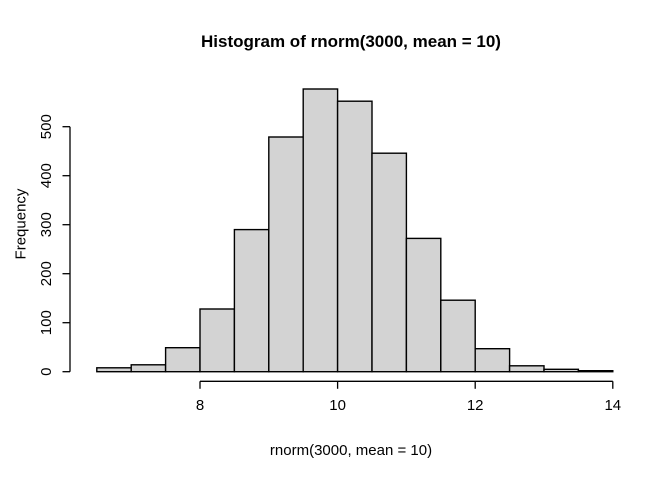 The image size is (672, 480). I want to click on y-tick-label: 500, so click(46, 126).